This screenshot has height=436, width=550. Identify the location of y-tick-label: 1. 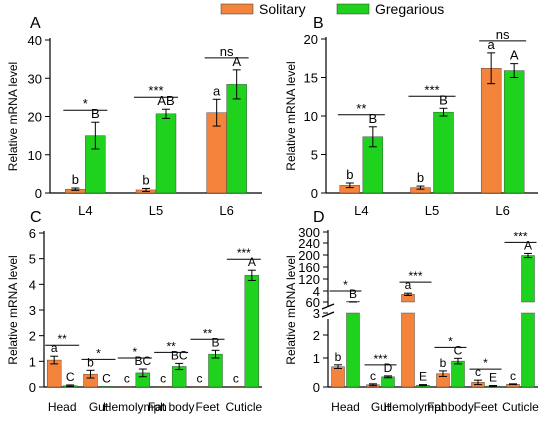
(32, 361).